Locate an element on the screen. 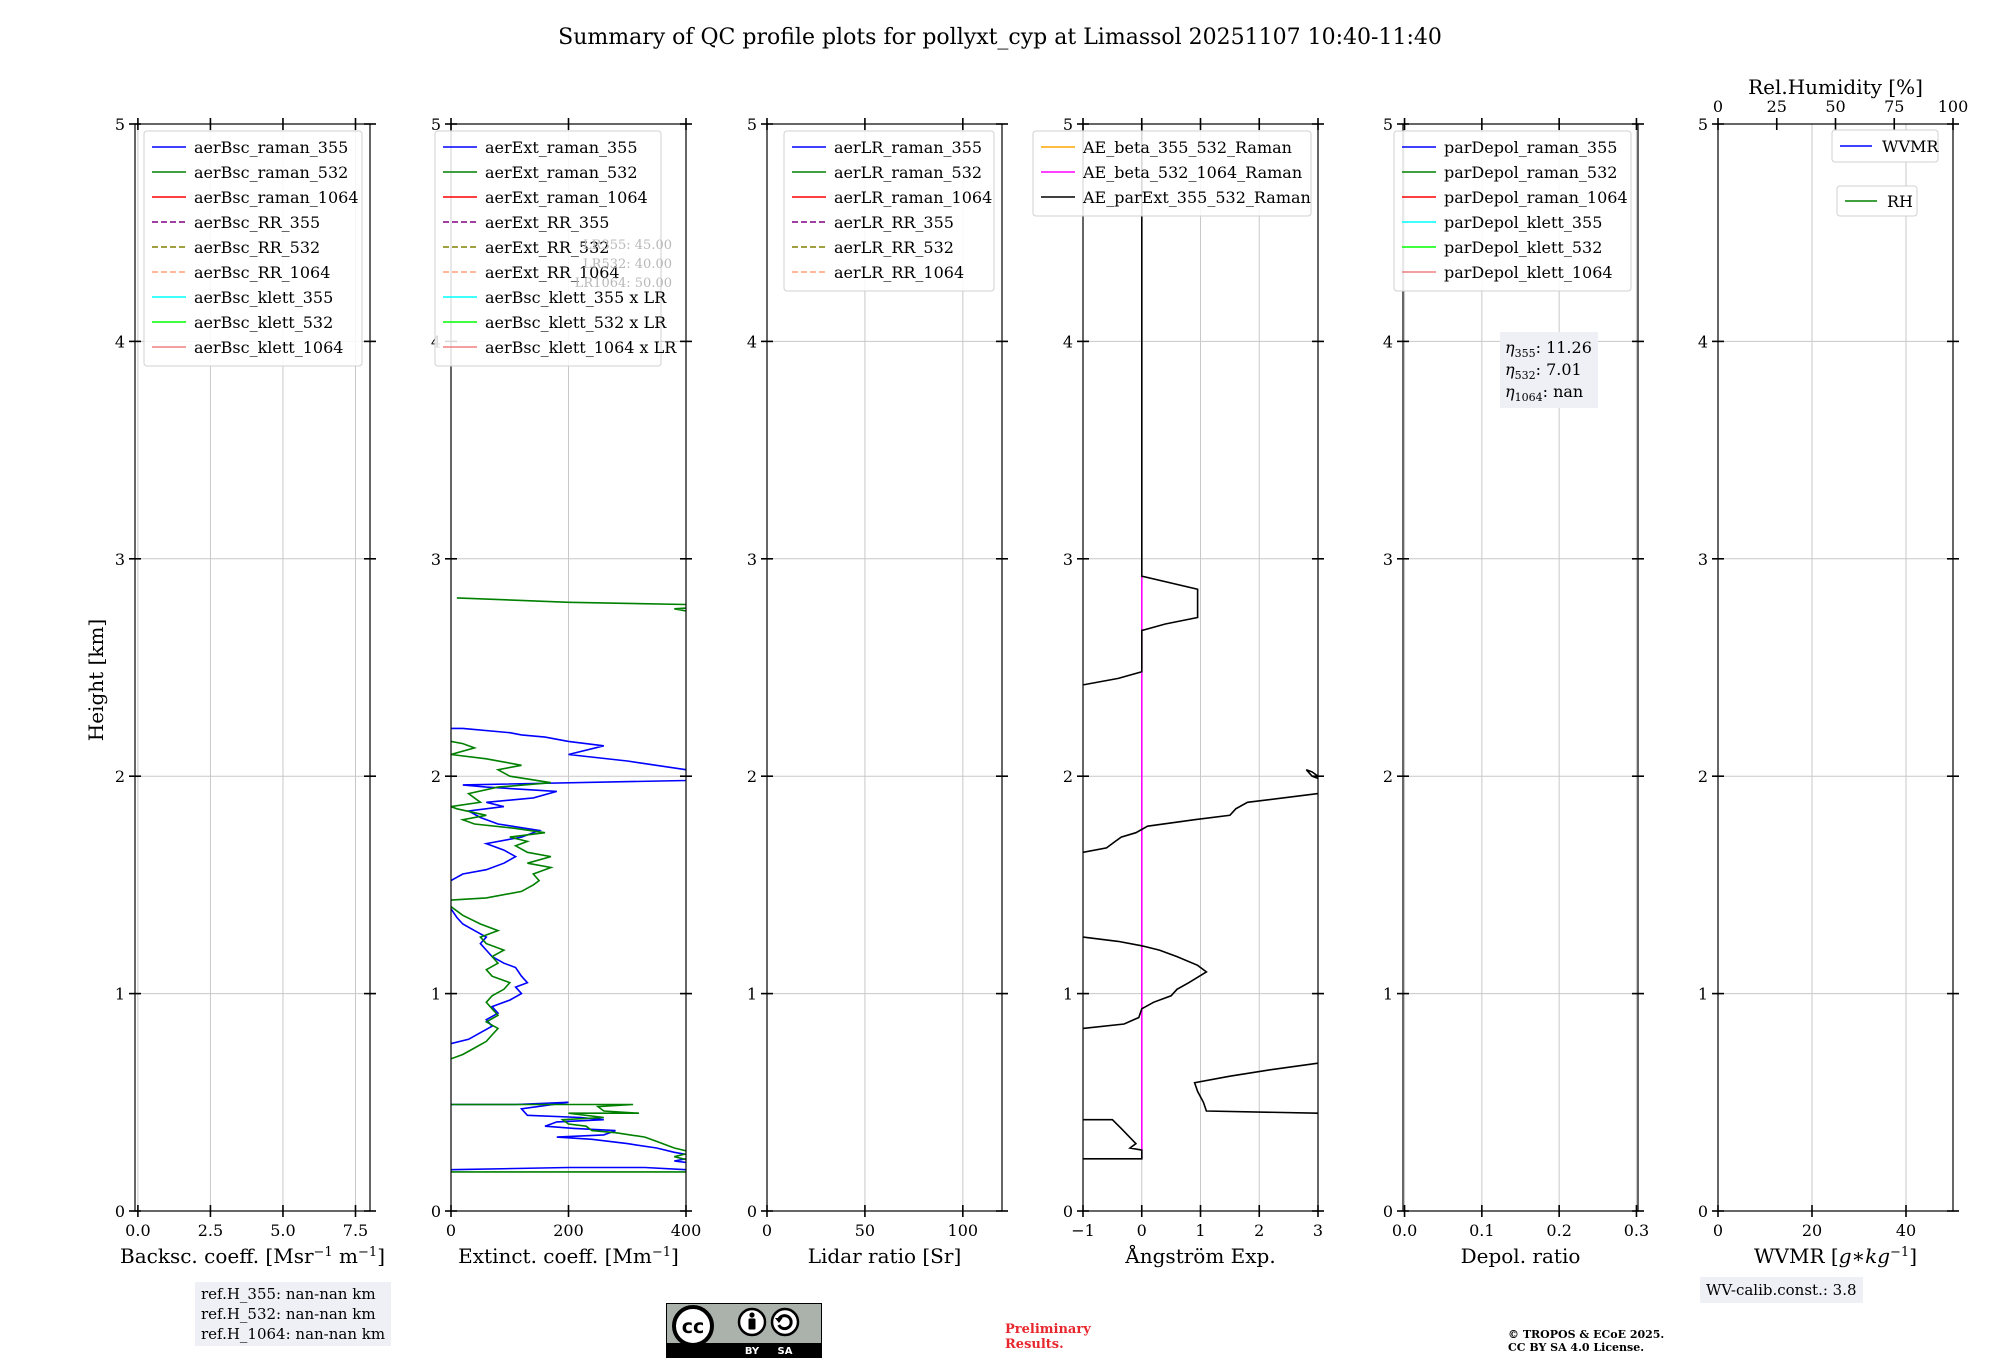  legend-rh: RH is located at coordinates (1877, 201).